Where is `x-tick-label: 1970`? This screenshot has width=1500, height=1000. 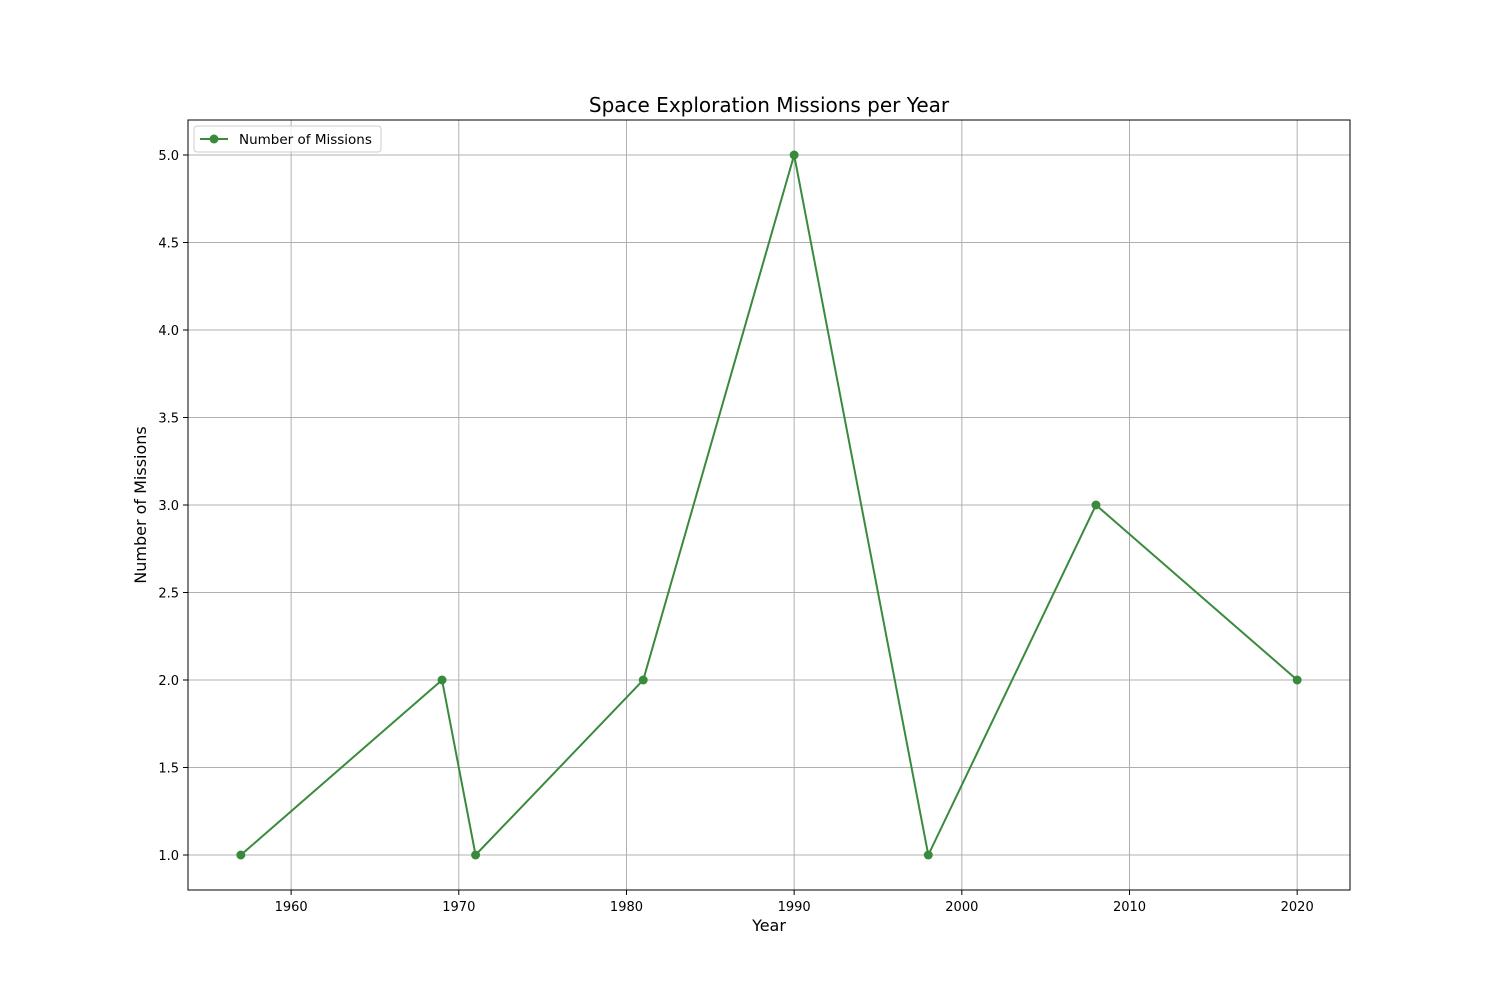
x-tick-label: 1970 is located at coordinates (458, 907).